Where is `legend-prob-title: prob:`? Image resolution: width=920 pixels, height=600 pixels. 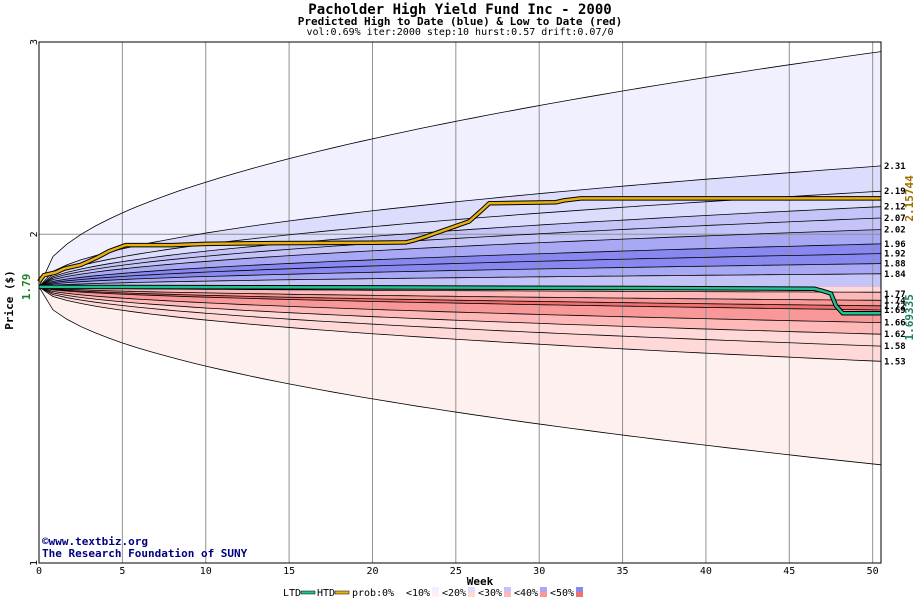
legend-prob-title: prob: is located at coordinates (367, 593).